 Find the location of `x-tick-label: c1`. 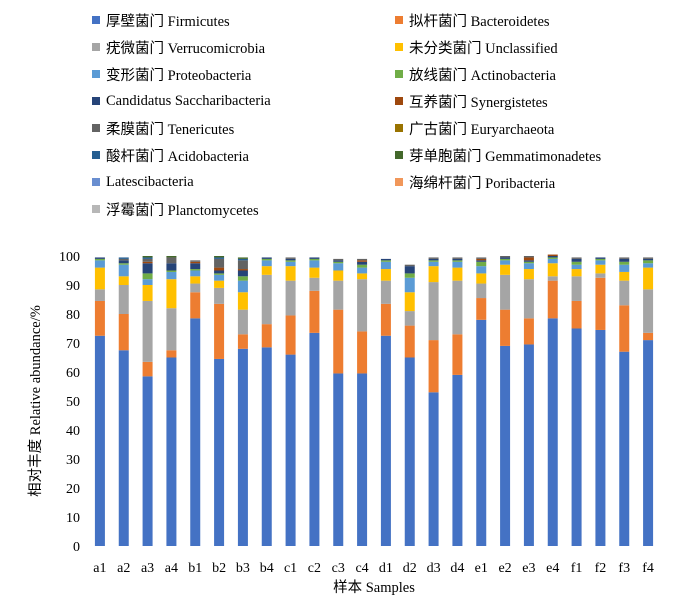

x-tick-label: c1 is located at coordinates (290, 568).